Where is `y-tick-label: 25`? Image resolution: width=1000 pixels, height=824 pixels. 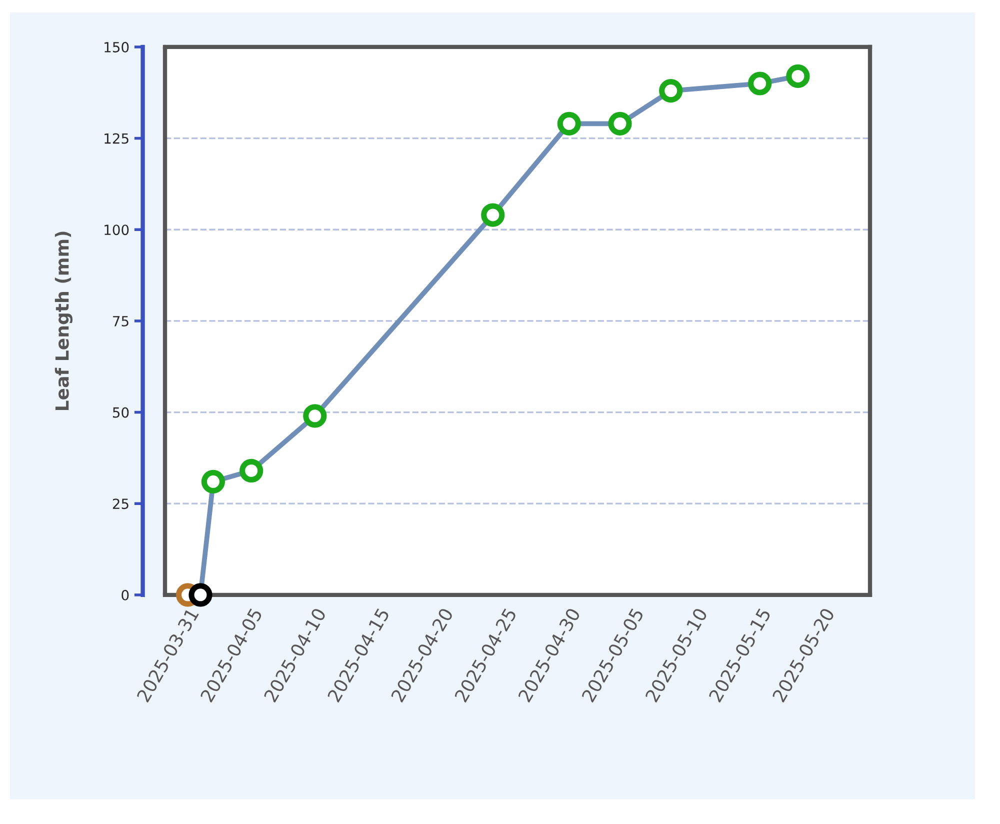 y-tick-label: 25 is located at coordinates (120, 504).